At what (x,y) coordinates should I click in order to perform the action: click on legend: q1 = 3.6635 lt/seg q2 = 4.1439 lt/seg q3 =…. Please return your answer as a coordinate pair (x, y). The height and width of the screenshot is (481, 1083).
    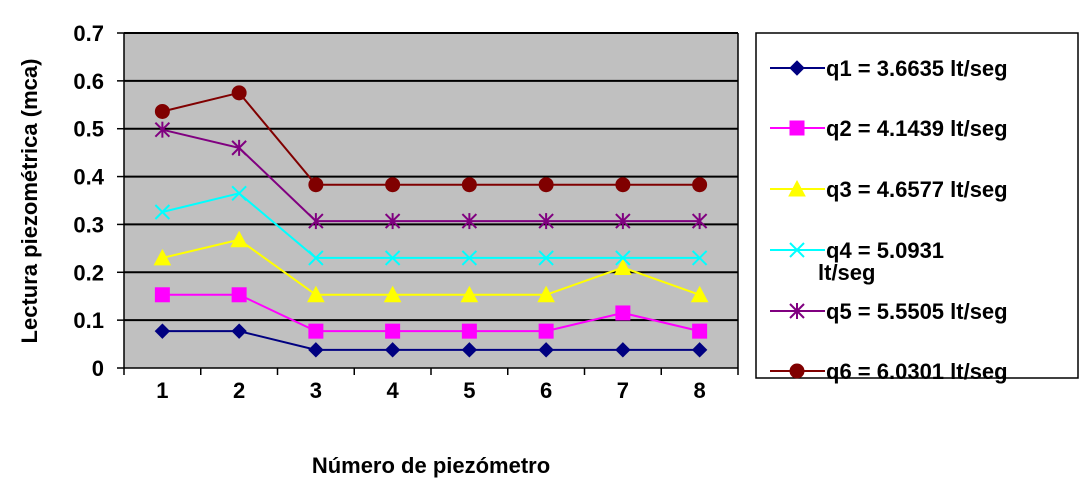
    Looking at the image, I should click on (889, 220).